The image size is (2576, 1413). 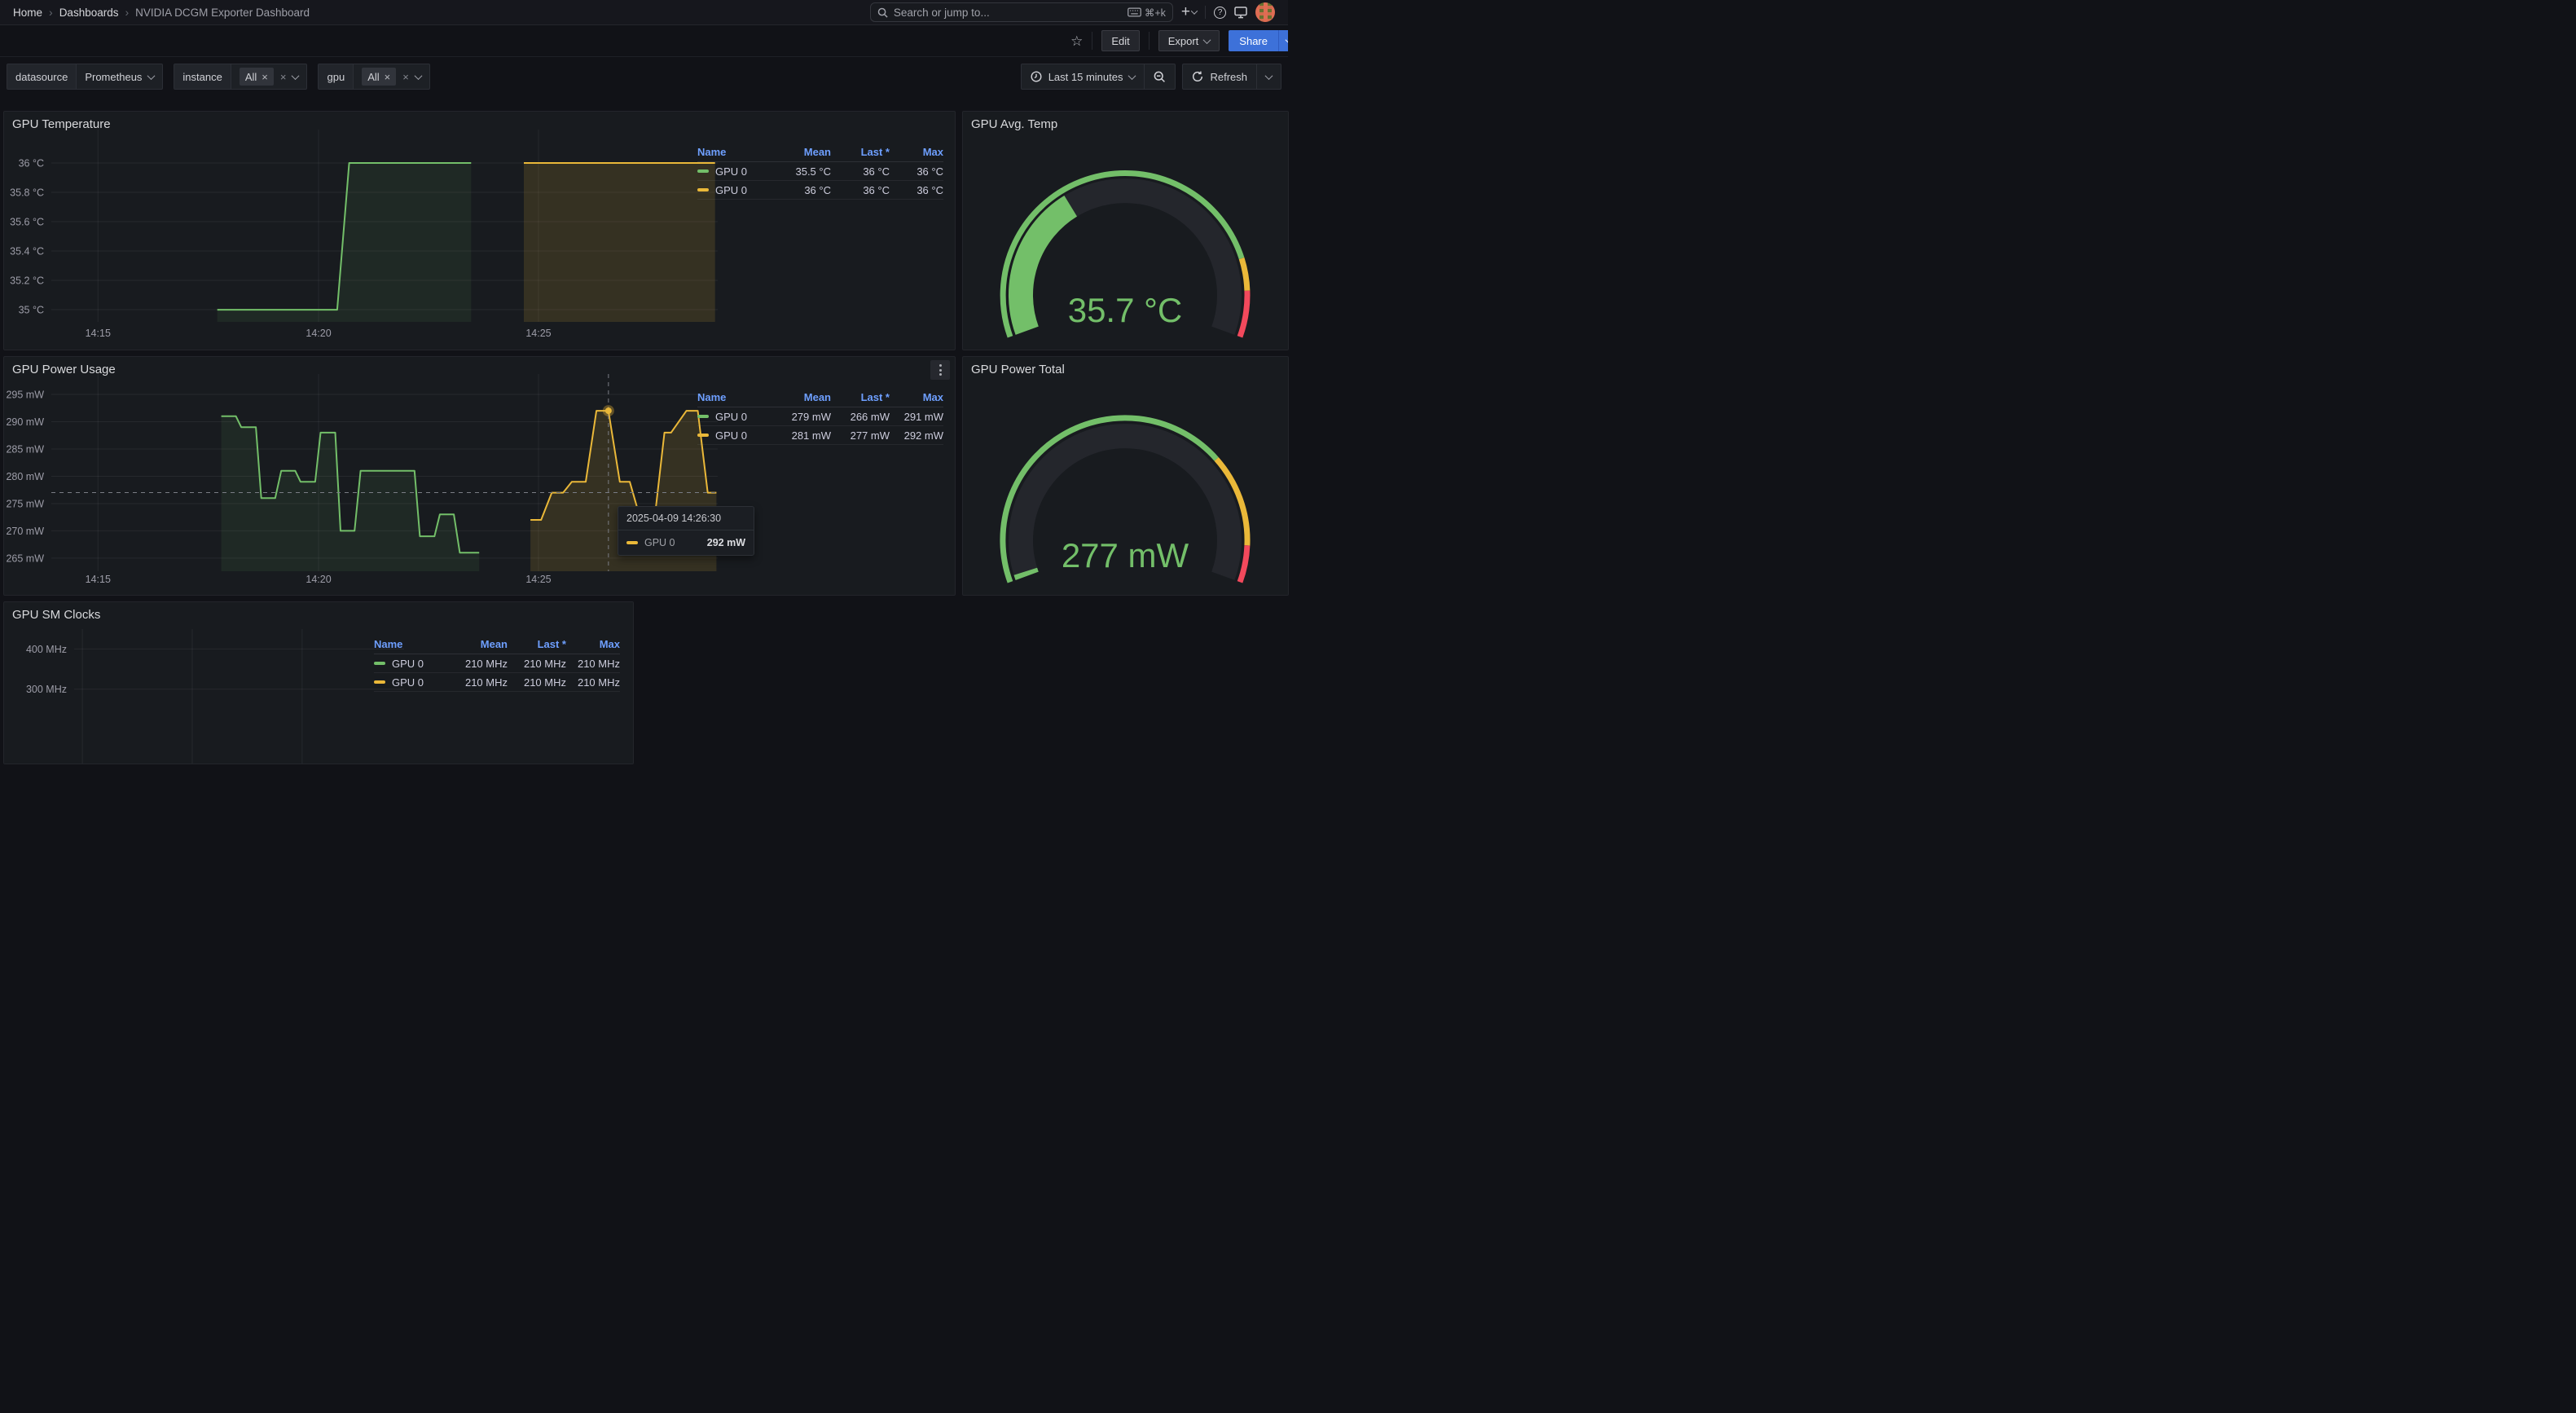 I want to click on gauge-value: 35.7 °C, so click(x=1125, y=310).